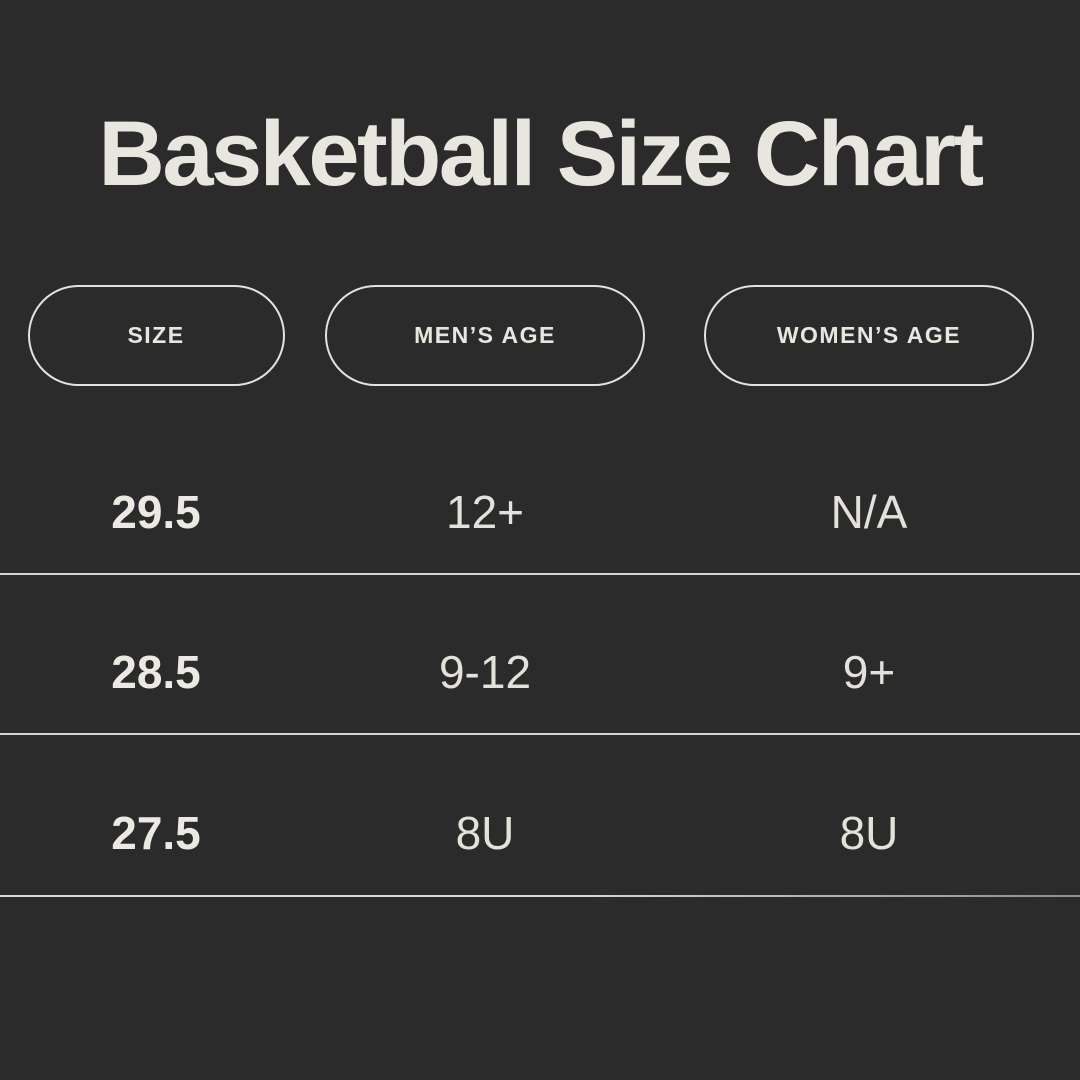 Image resolution: width=1080 pixels, height=1080 pixels. I want to click on page-title: Basketball Size Chart, so click(541, 154).